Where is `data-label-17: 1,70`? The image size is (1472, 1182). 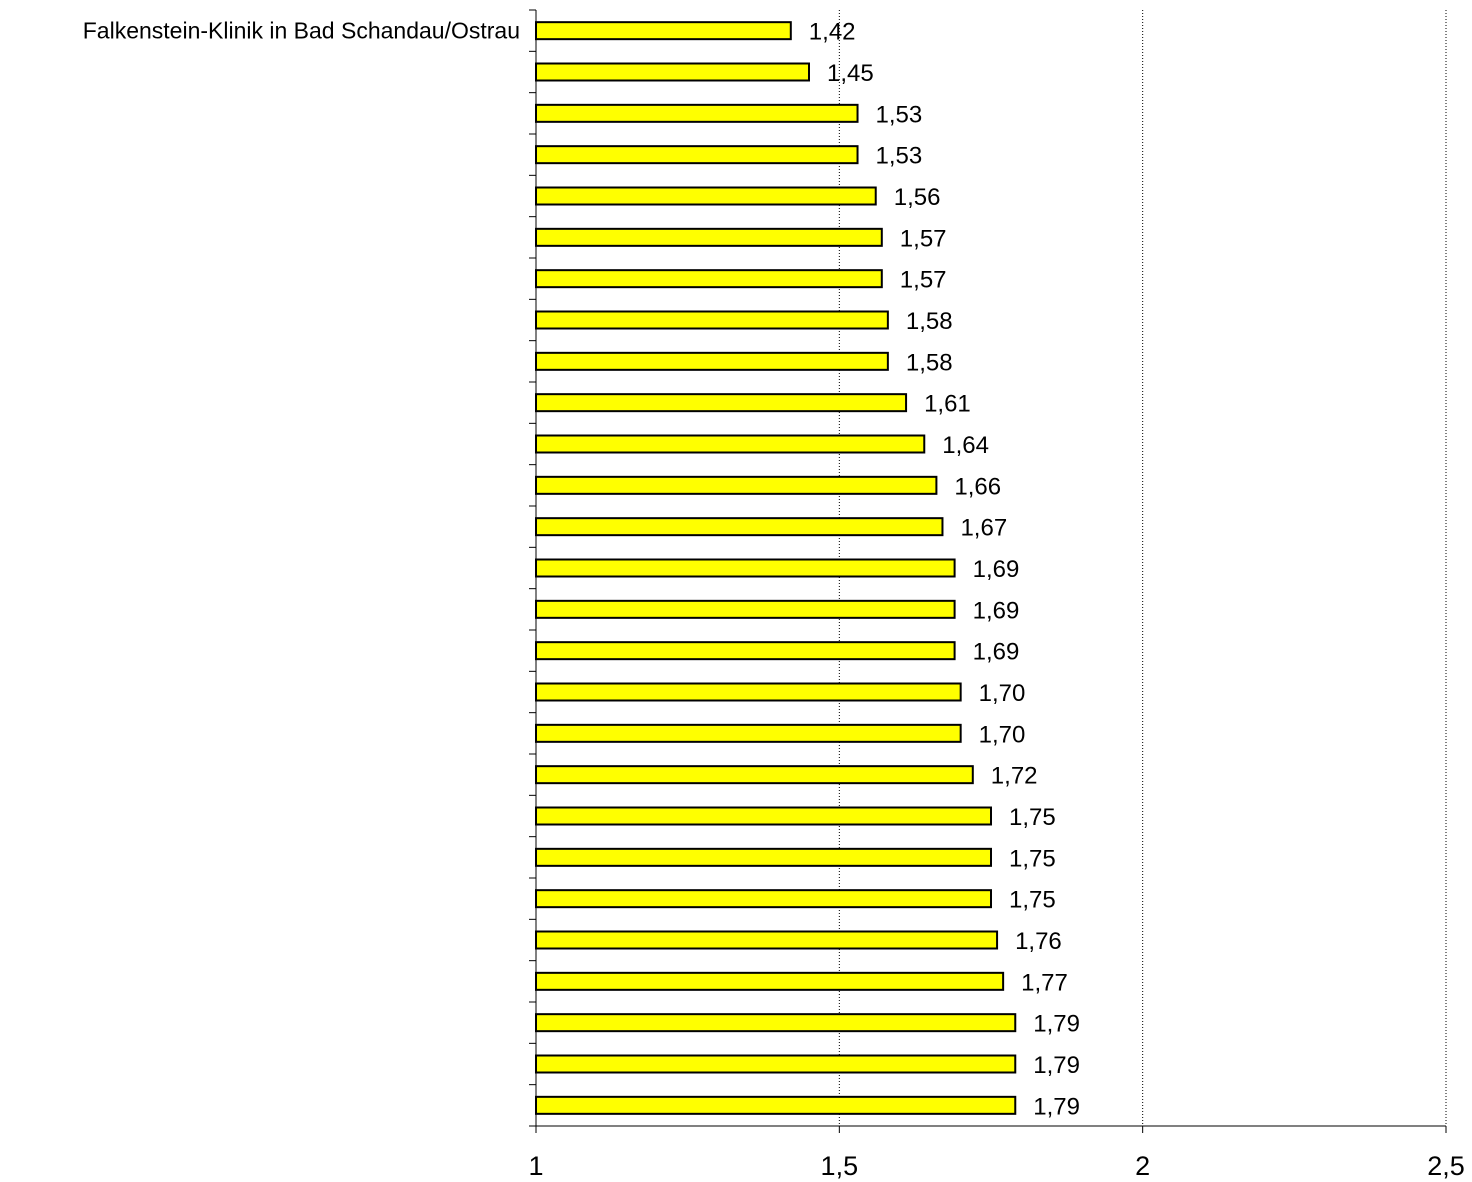
data-label-17: 1,70 is located at coordinates (1002, 734).